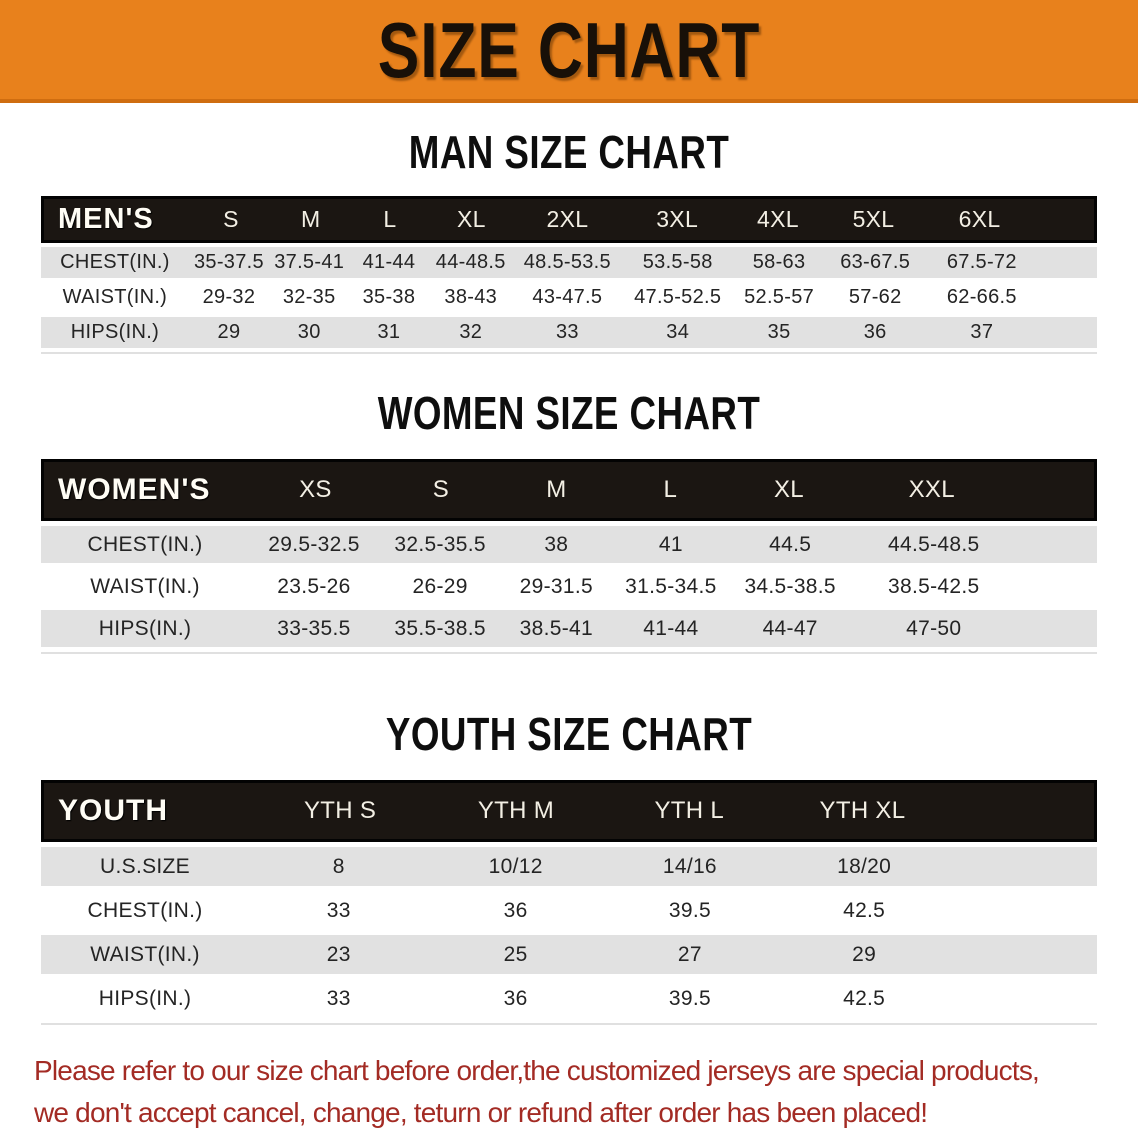  I want to click on men-size-value: 36, so click(875, 332).